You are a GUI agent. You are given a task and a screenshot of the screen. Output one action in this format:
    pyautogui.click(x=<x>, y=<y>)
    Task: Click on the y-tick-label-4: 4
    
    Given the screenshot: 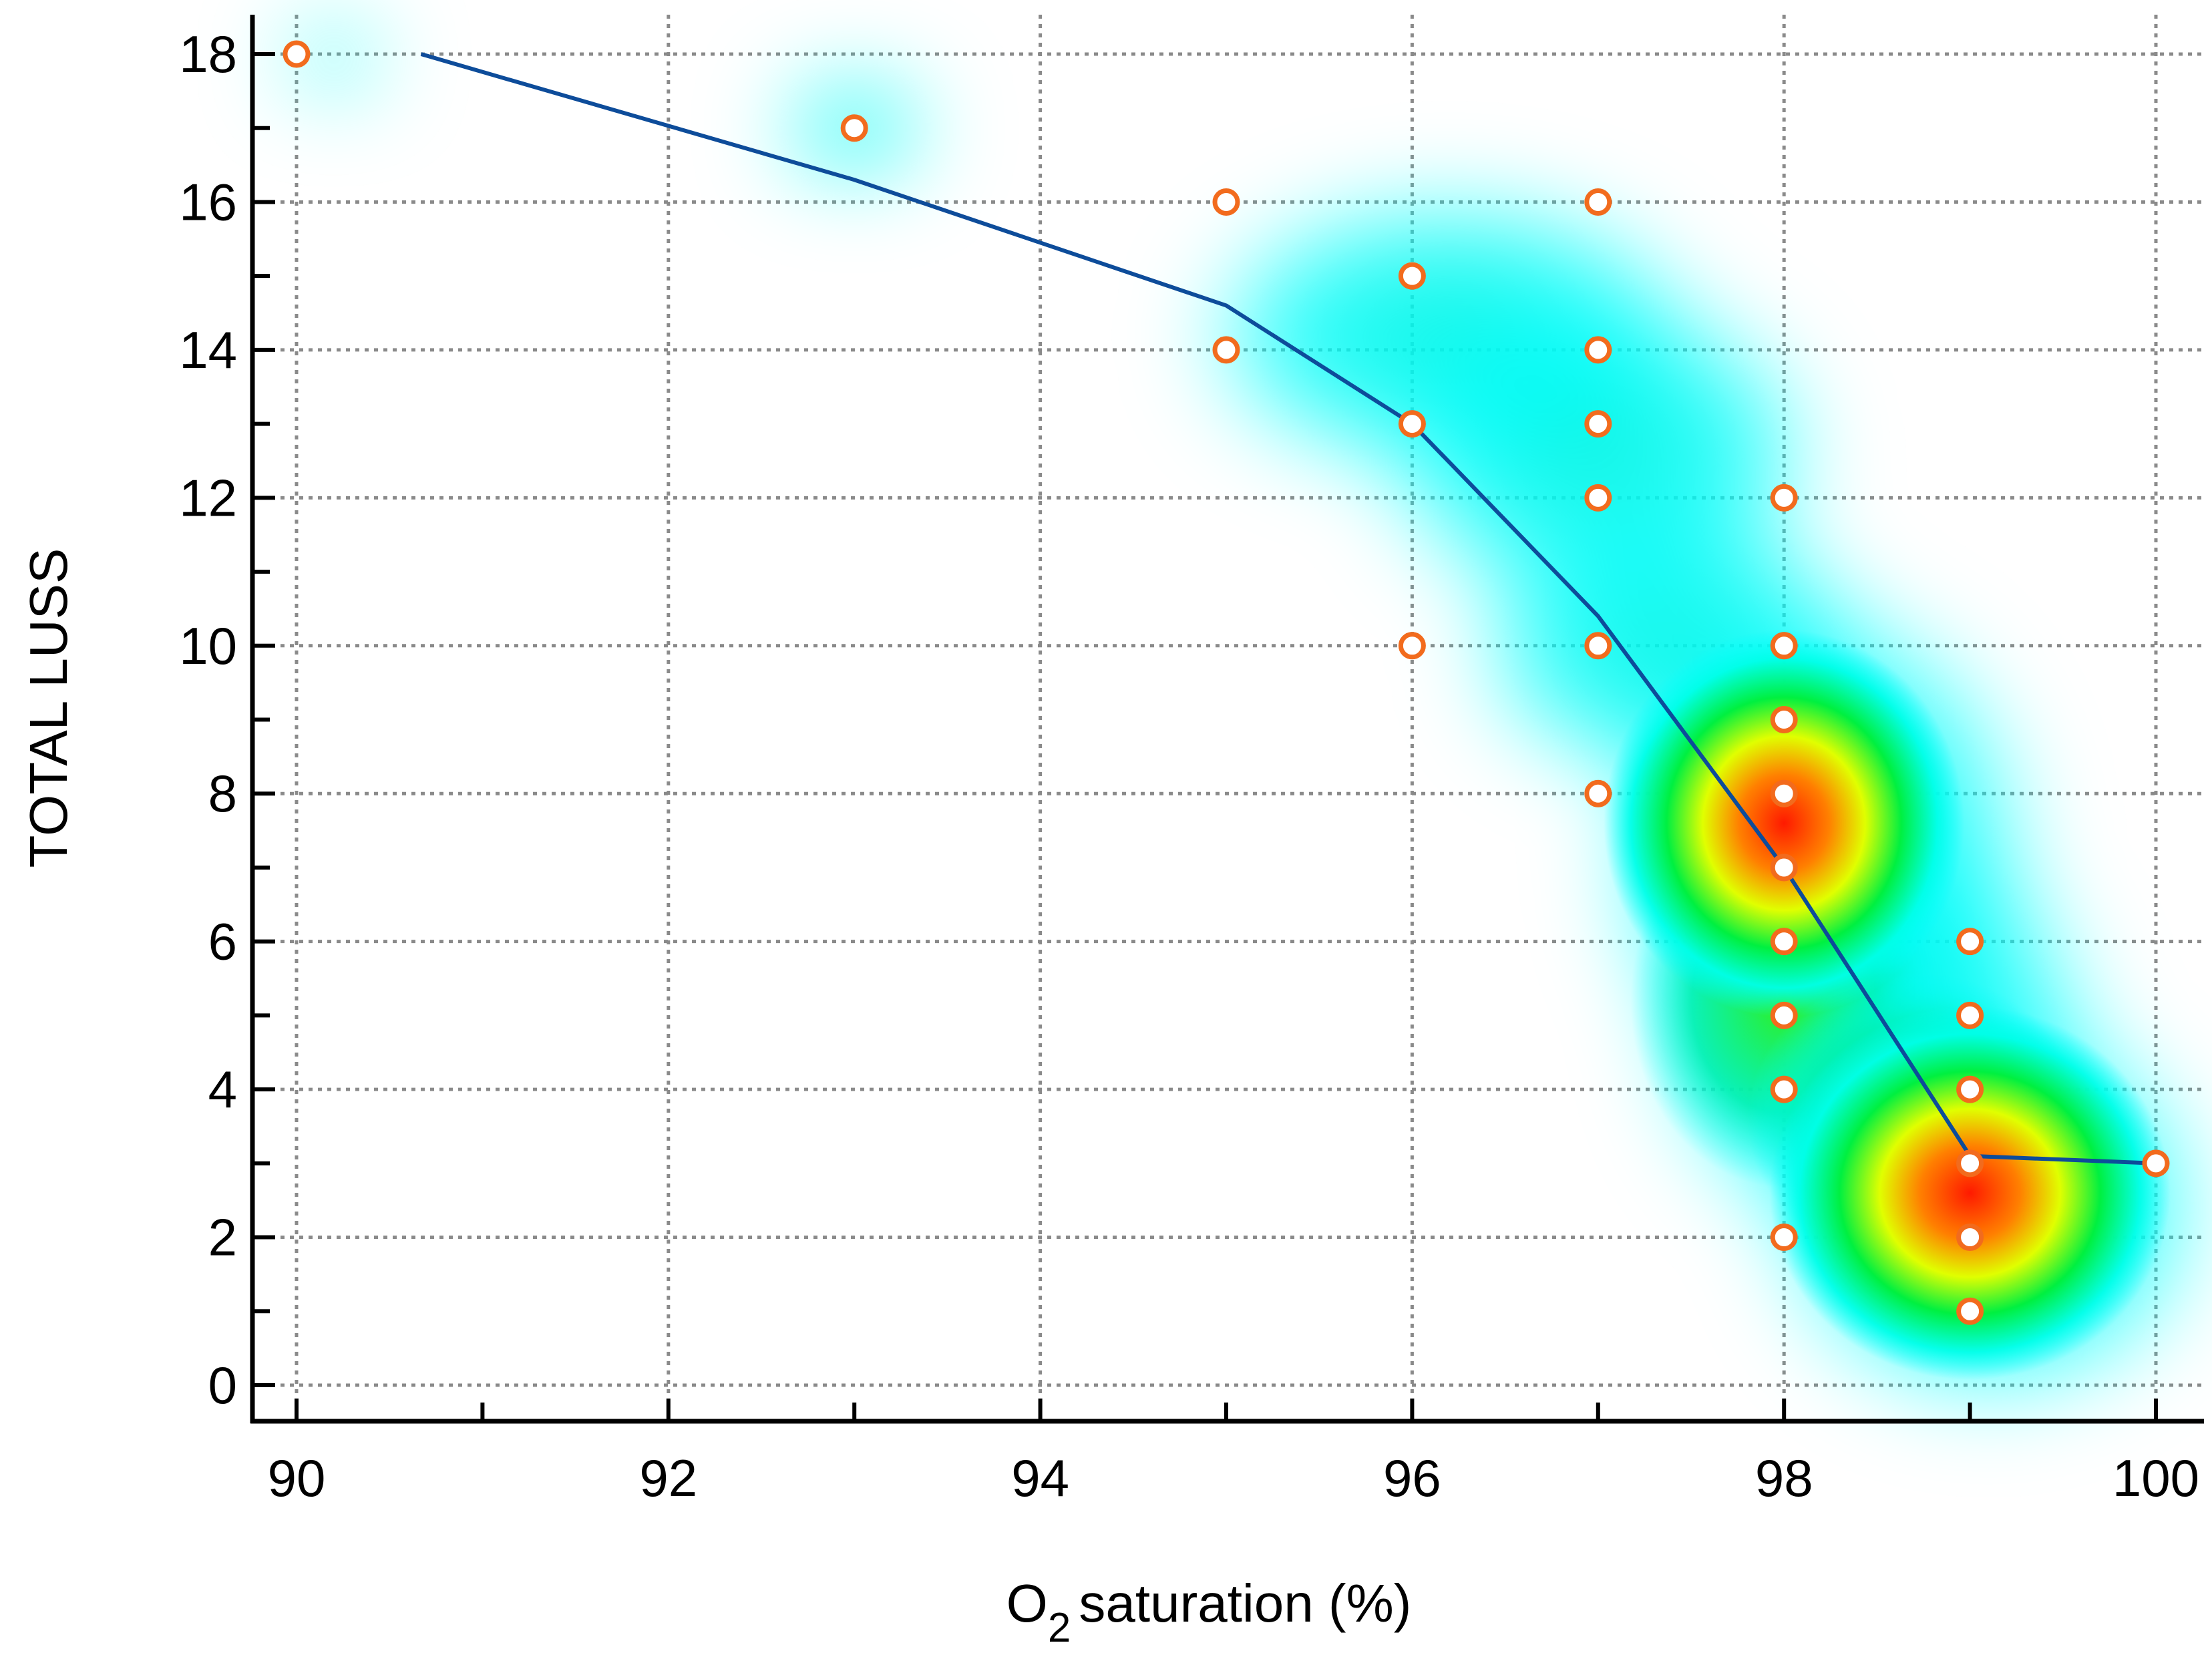 What is the action you would take?
    pyautogui.click(x=222, y=1089)
    